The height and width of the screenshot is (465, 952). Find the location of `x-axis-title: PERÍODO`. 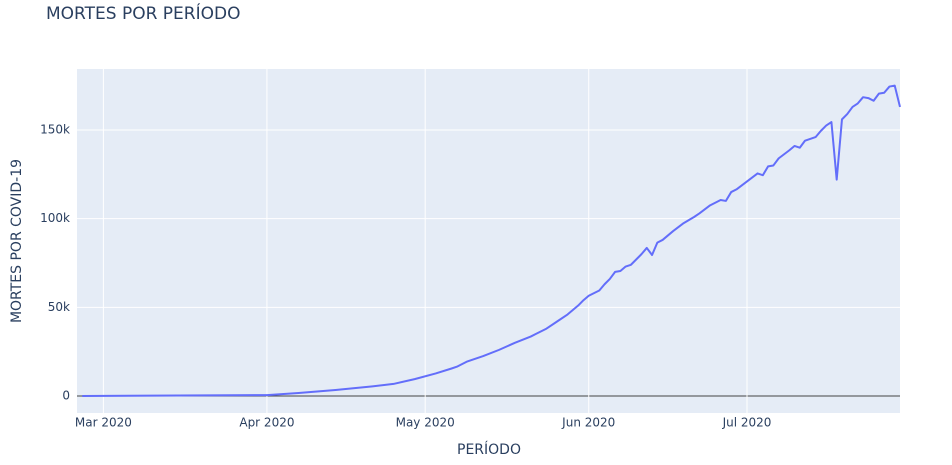

x-axis-title: PERÍODO is located at coordinates (489, 449).